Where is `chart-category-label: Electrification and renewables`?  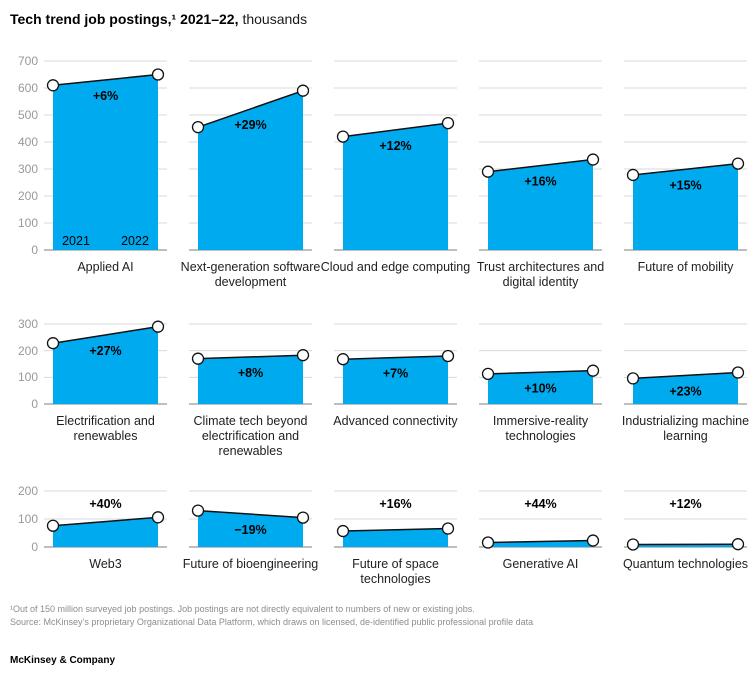
chart-category-label: Electrification and renewables is located at coordinates (105, 428).